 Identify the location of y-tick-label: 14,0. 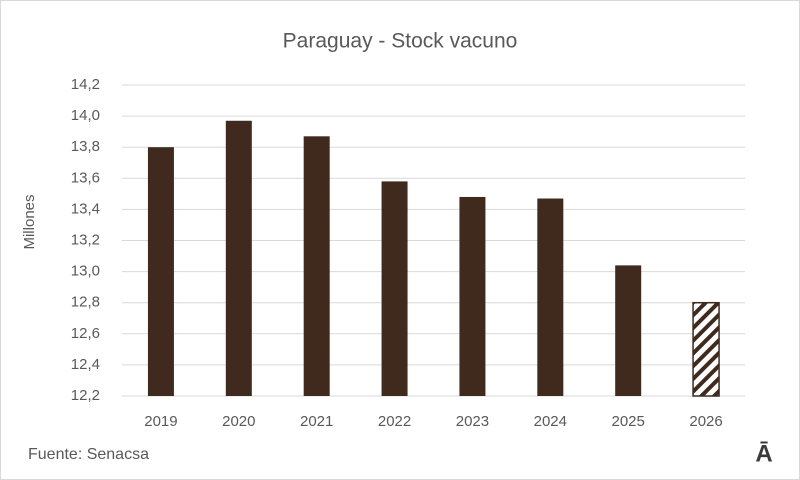
(85, 115).